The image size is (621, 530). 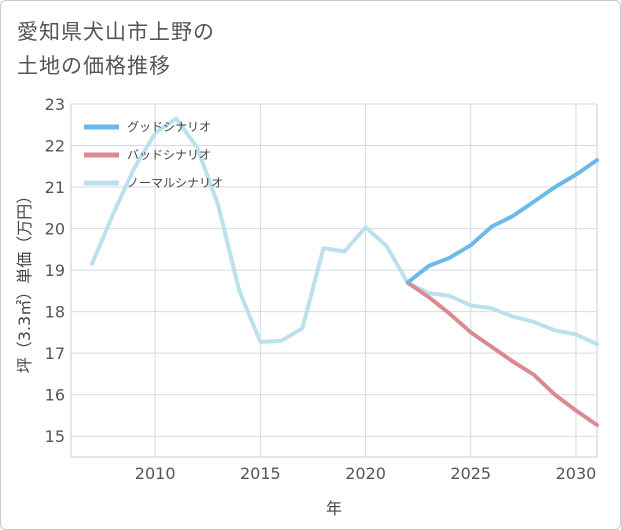 I want to click on x-tick-label: 2015, so click(x=260, y=473).